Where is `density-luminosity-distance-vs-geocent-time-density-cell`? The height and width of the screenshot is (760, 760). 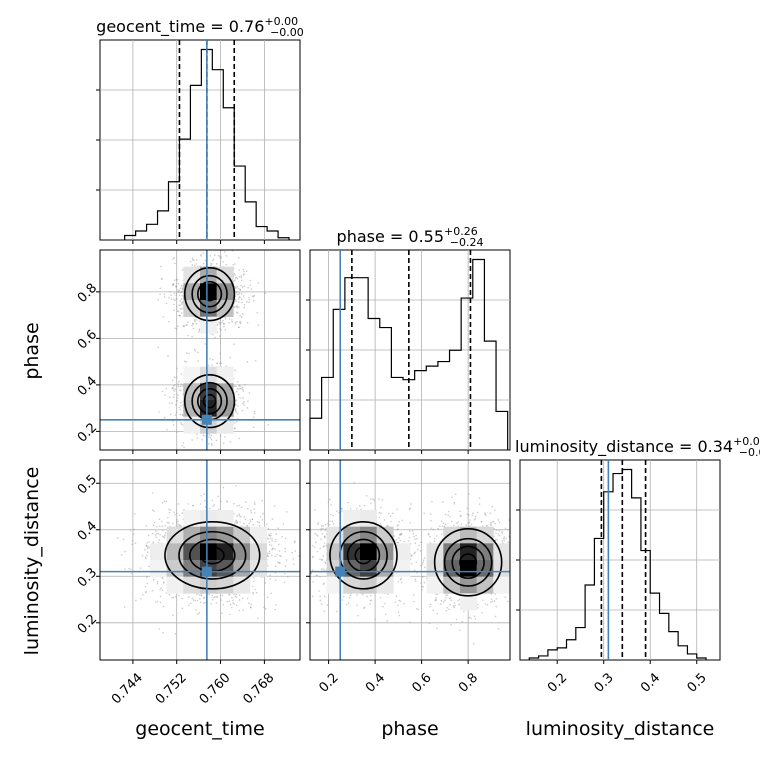 density-luminosity-distance-vs-geocent-time-density-cell is located at coordinates (158, 568).